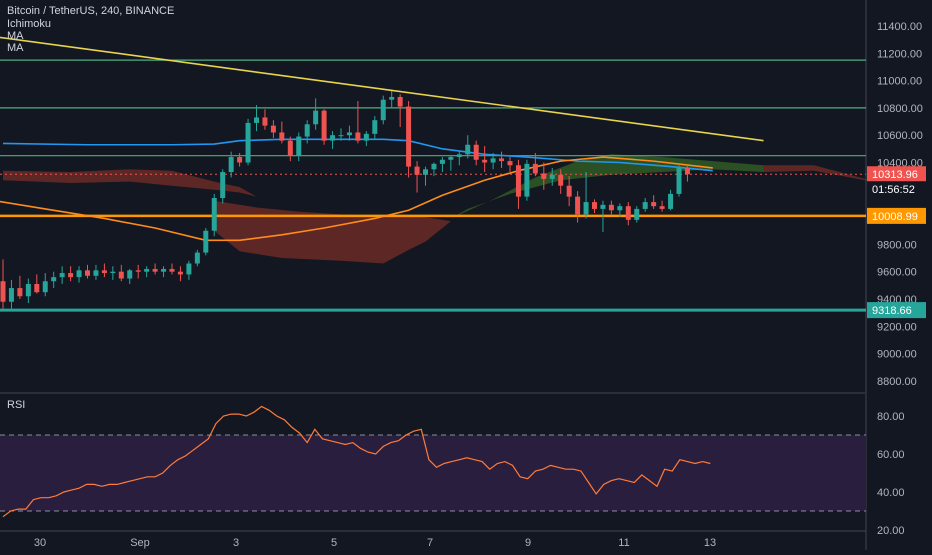 This screenshot has width=932, height=555. Describe the element at coordinates (91, 11) in the screenshot. I see `symbol-title: Bitcoin / TetherUS, 240, BINANCE` at that location.